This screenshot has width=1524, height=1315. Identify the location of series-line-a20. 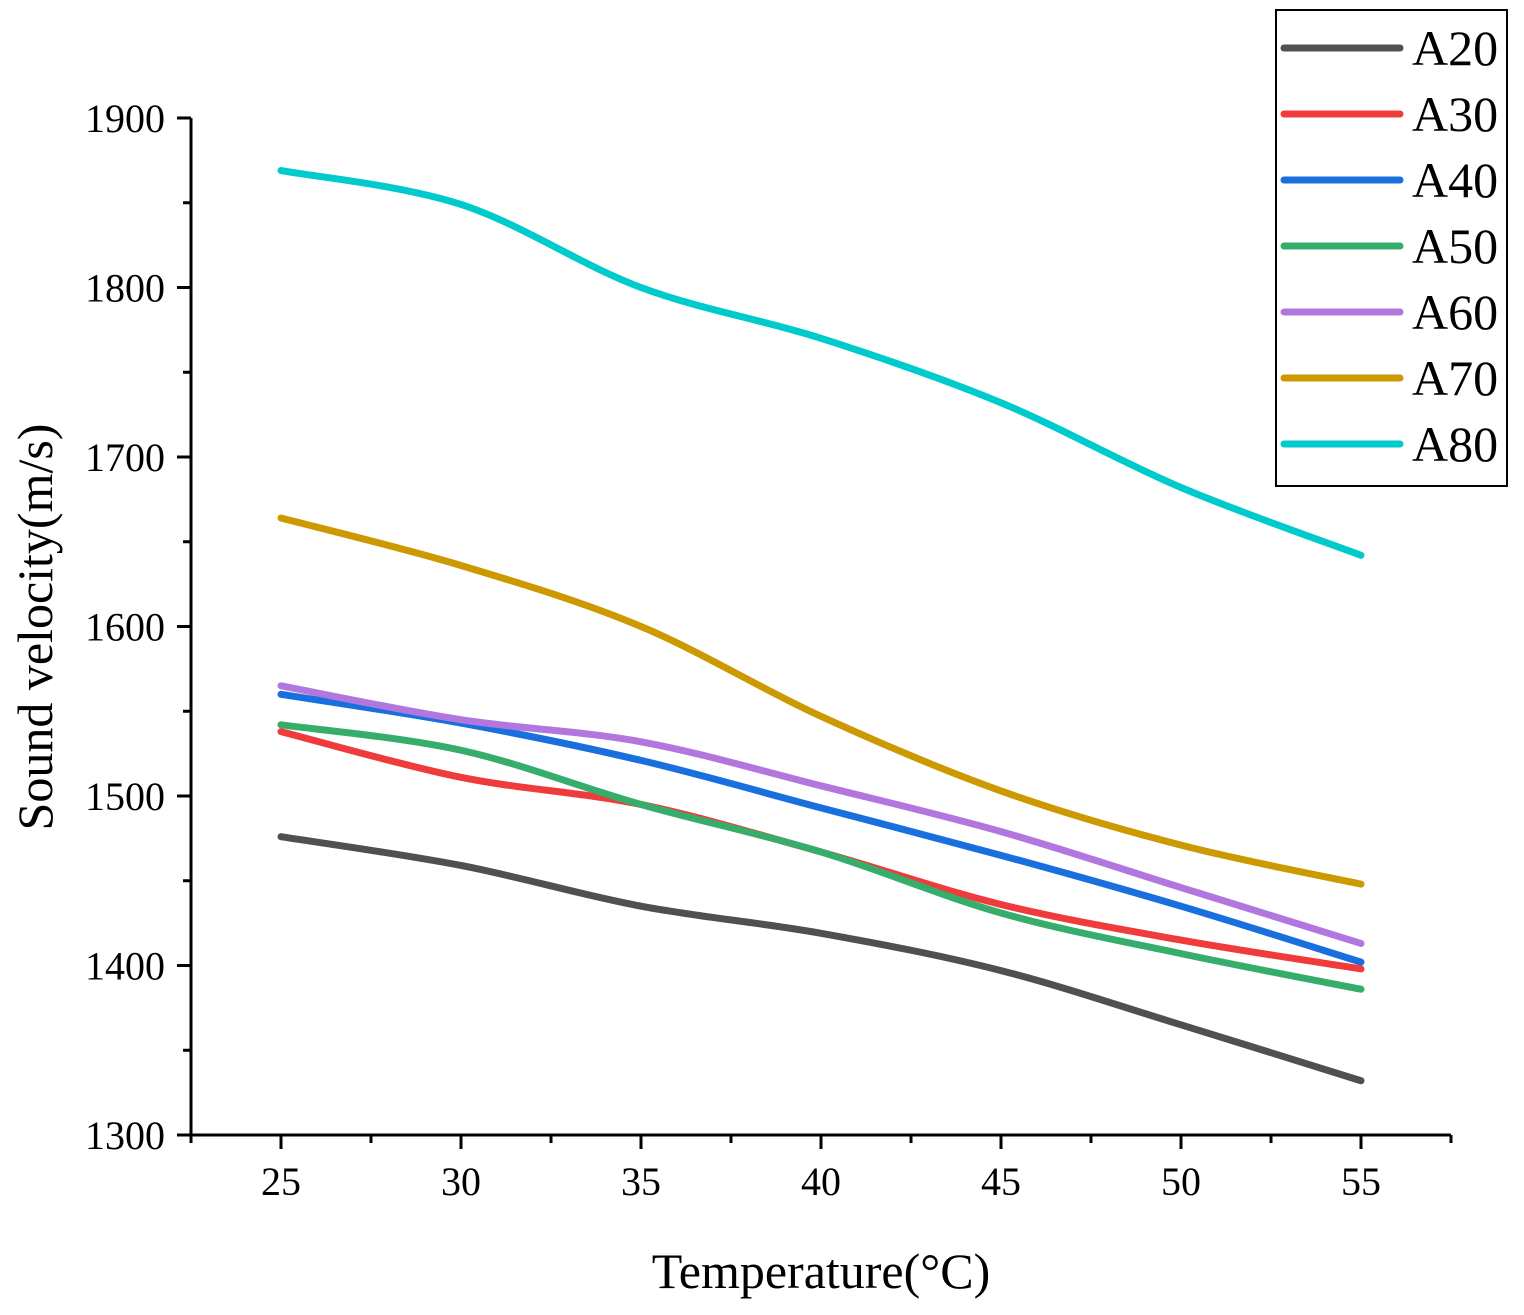
(821, 959).